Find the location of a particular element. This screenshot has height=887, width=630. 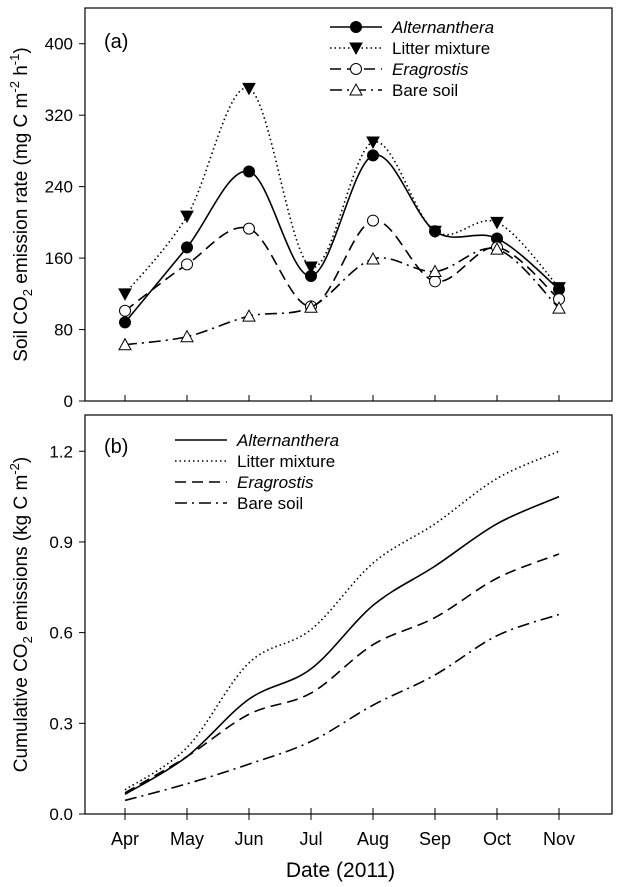

y-axis-label-part: Cumulative CO is located at coordinates (21, 707).